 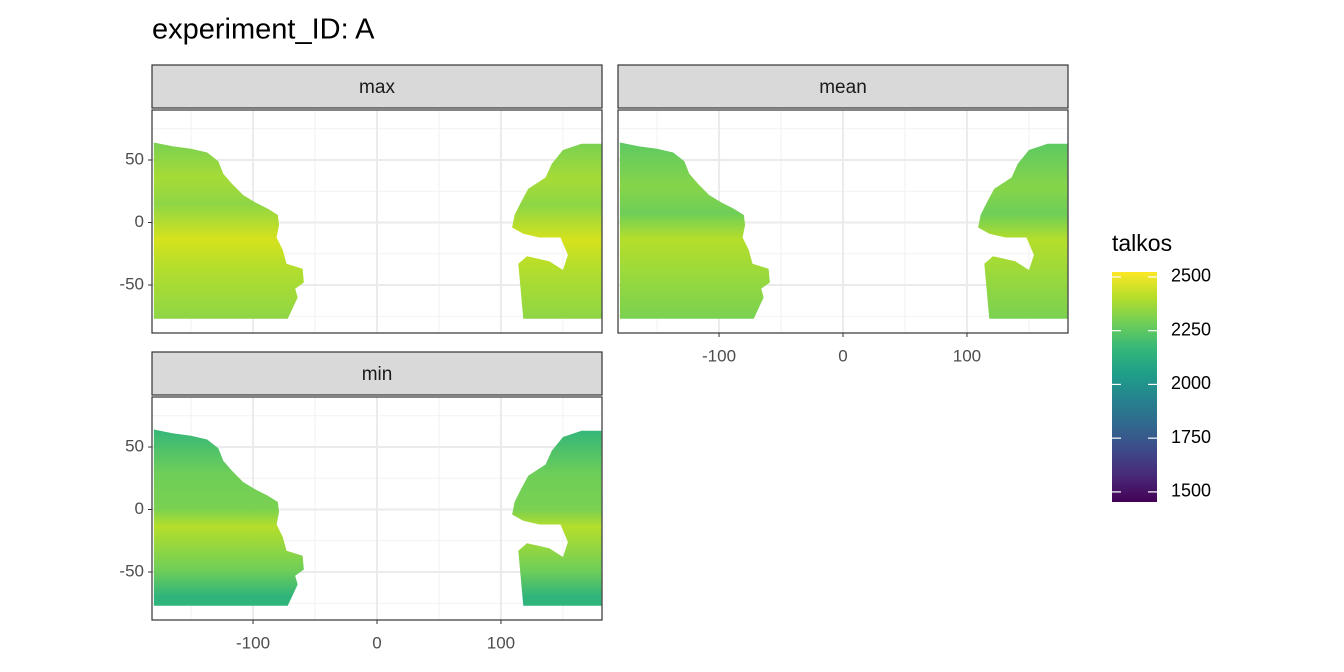 What do you see at coordinates (1191, 491) in the screenshot?
I see `legend-tick-label: 1500` at bounding box center [1191, 491].